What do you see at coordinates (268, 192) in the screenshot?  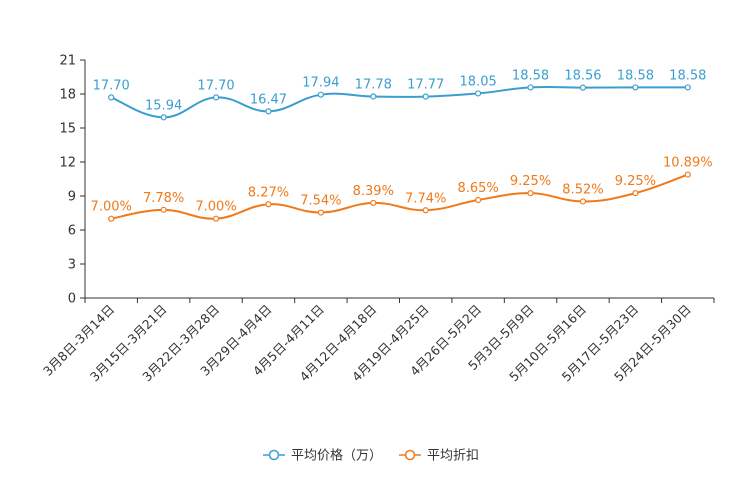 I see `data-label: 8.27%` at bounding box center [268, 192].